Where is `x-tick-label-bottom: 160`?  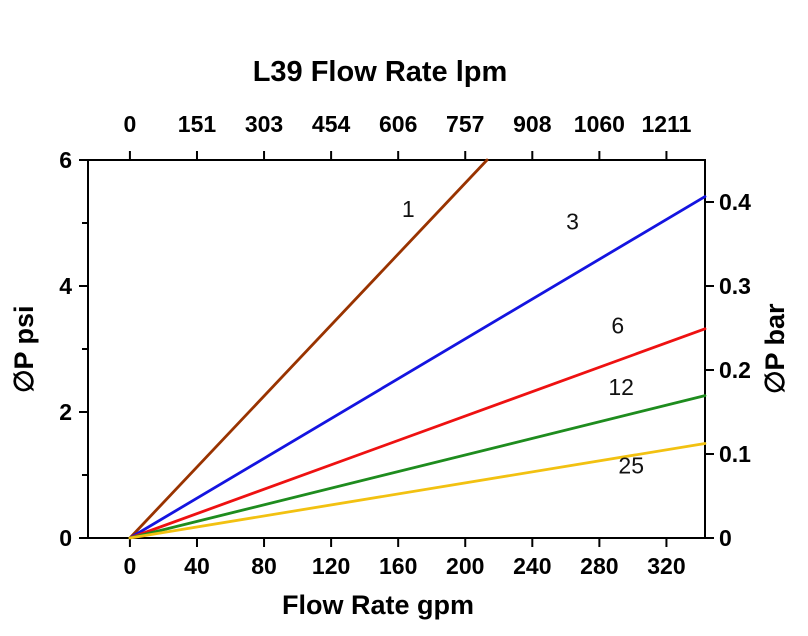
x-tick-label-bottom: 160 is located at coordinates (398, 566).